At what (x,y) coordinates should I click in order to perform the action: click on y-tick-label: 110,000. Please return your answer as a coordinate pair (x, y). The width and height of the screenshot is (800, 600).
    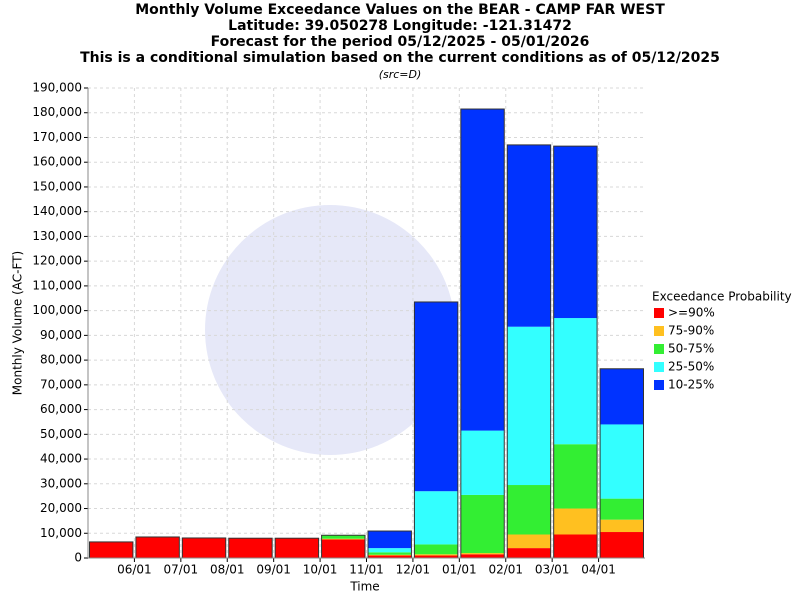
    Looking at the image, I should click on (57, 285).